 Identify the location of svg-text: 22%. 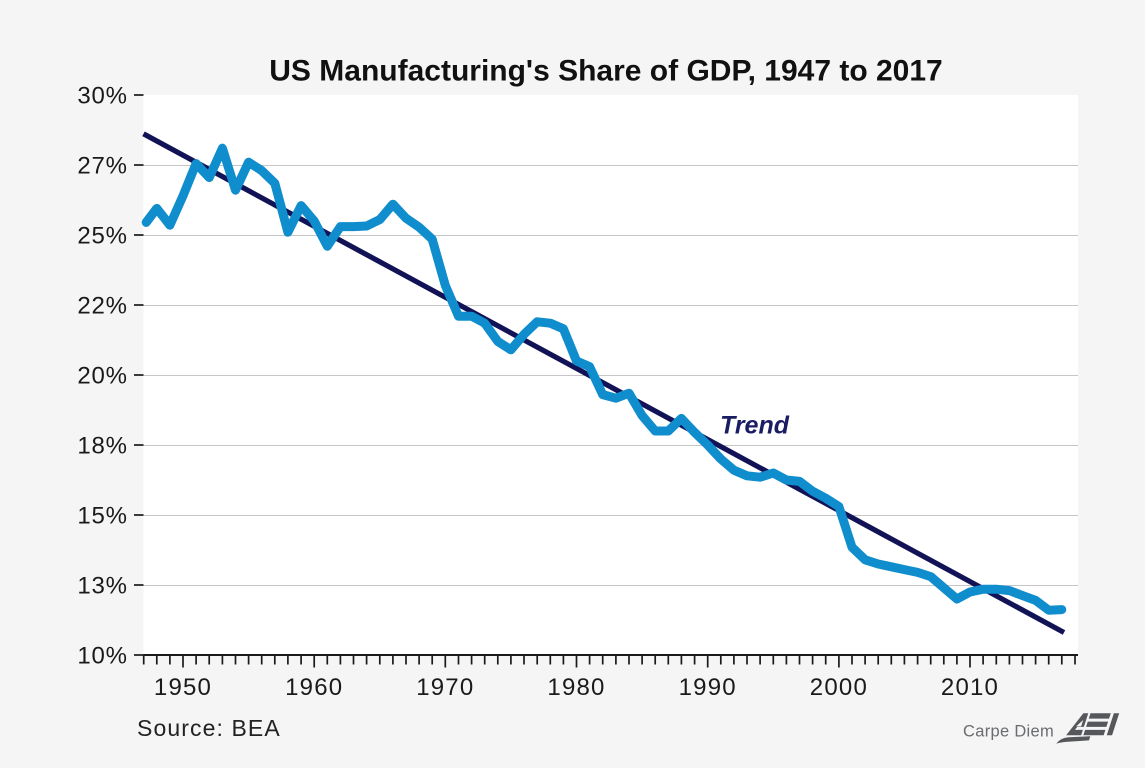
(102, 306).